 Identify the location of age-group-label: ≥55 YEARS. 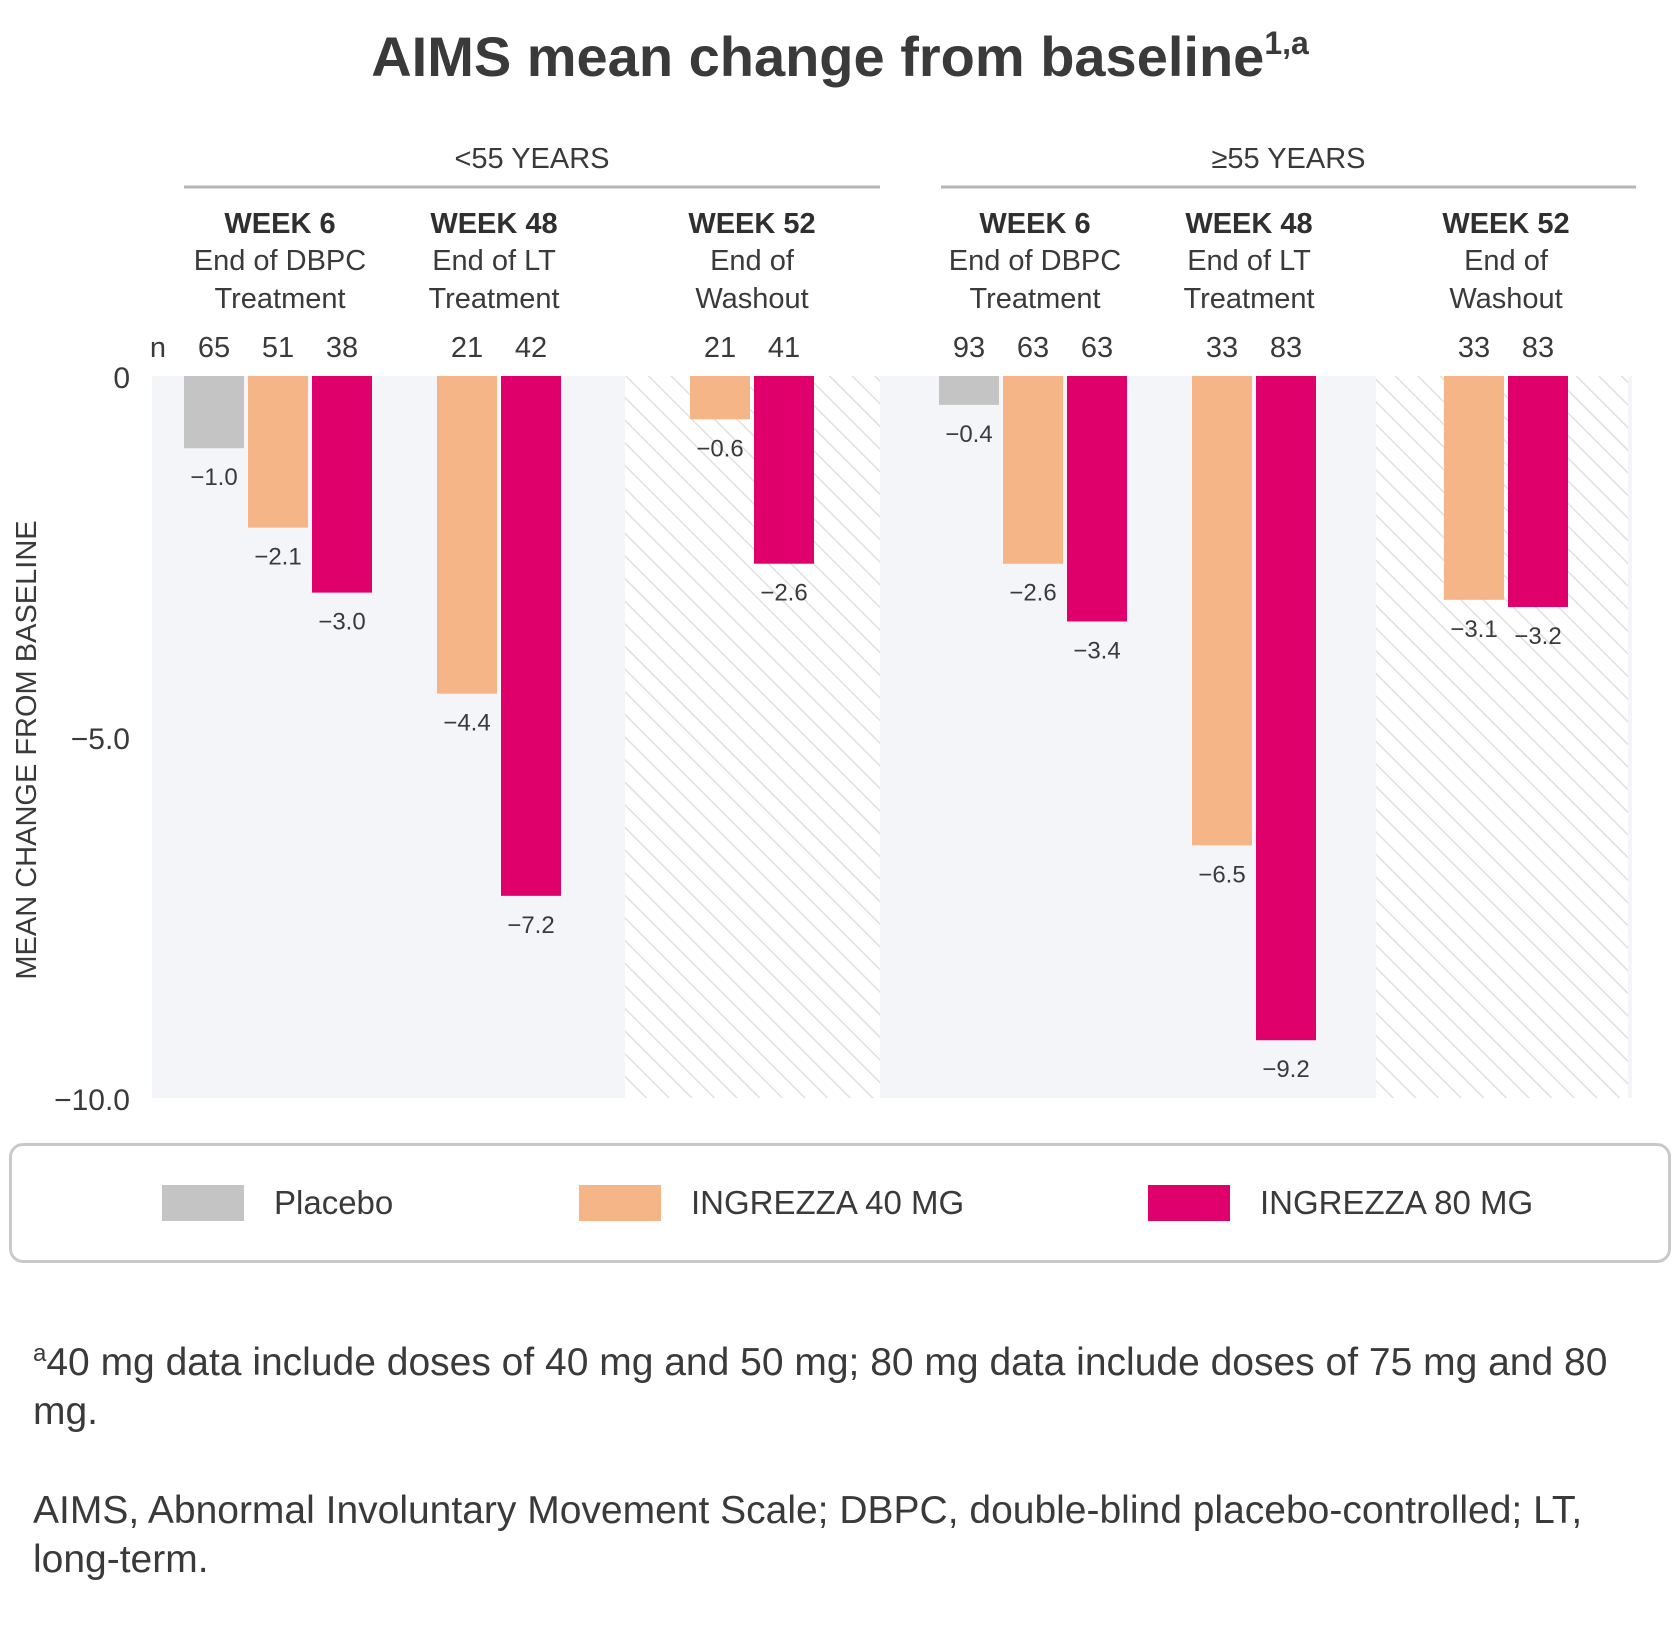
(1288, 159).